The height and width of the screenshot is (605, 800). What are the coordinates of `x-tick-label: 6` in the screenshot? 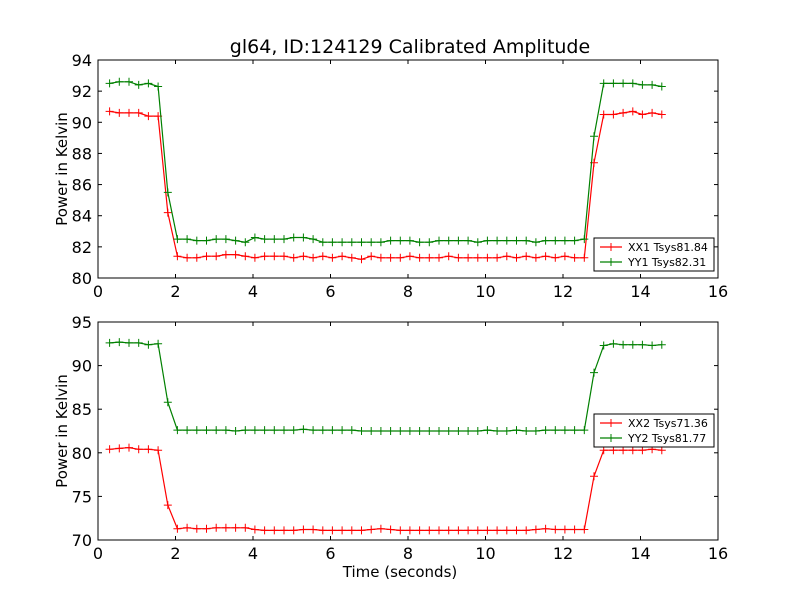 It's located at (330, 291).